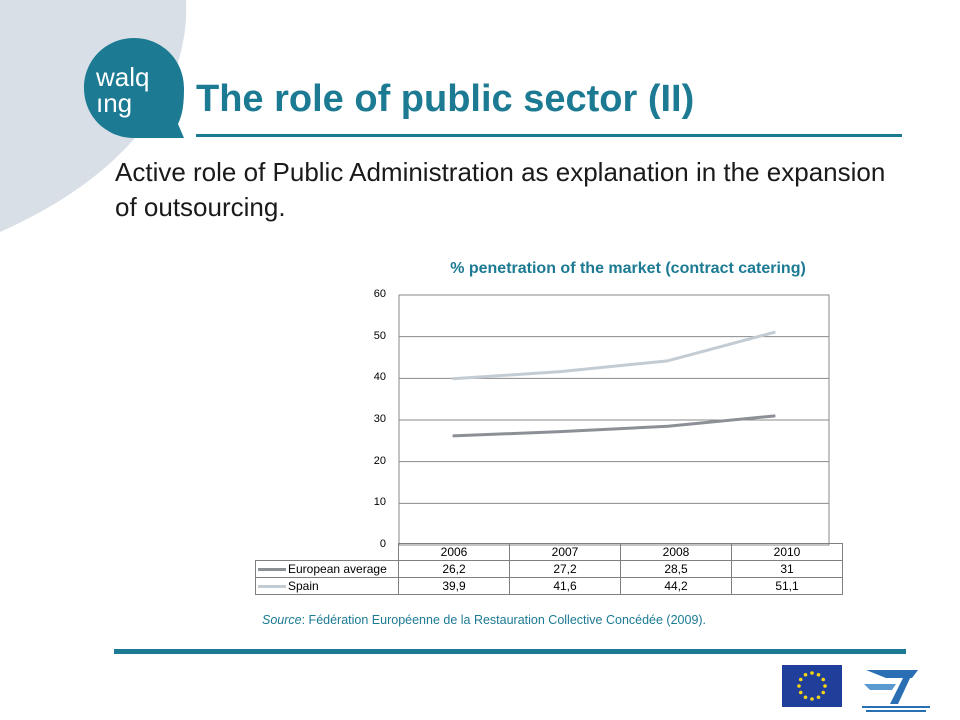 This screenshot has width=960, height=720. What do you see at coordinates (565, 569) in the screenshot?
I see `data-cell: 27,2` at bounding box center [565, 569].